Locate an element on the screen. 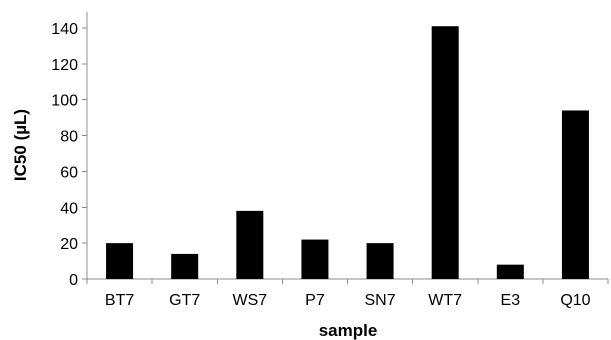 This screenshot has width=611, height=340. bar-sn7 is located at coordinates (380, 261).